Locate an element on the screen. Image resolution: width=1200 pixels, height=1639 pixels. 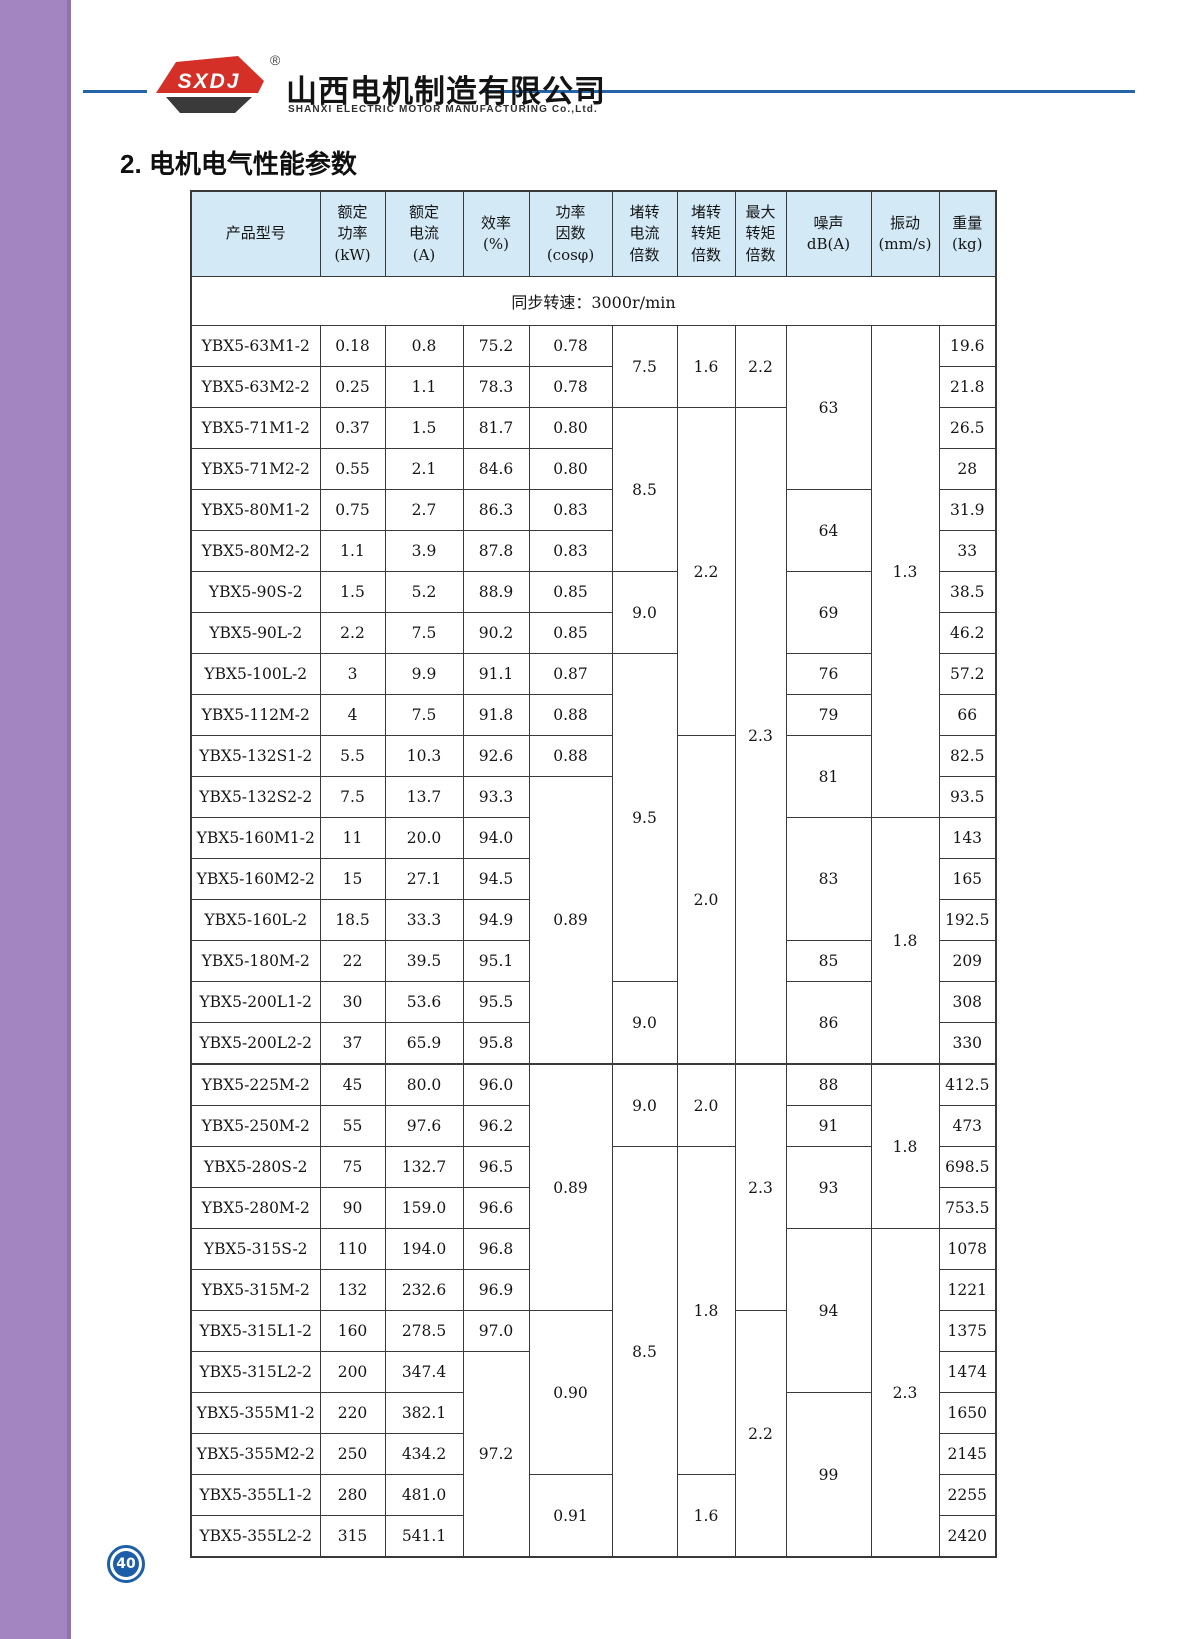
cell-efficiency: 93.3 is located at coordinates (496, 797).